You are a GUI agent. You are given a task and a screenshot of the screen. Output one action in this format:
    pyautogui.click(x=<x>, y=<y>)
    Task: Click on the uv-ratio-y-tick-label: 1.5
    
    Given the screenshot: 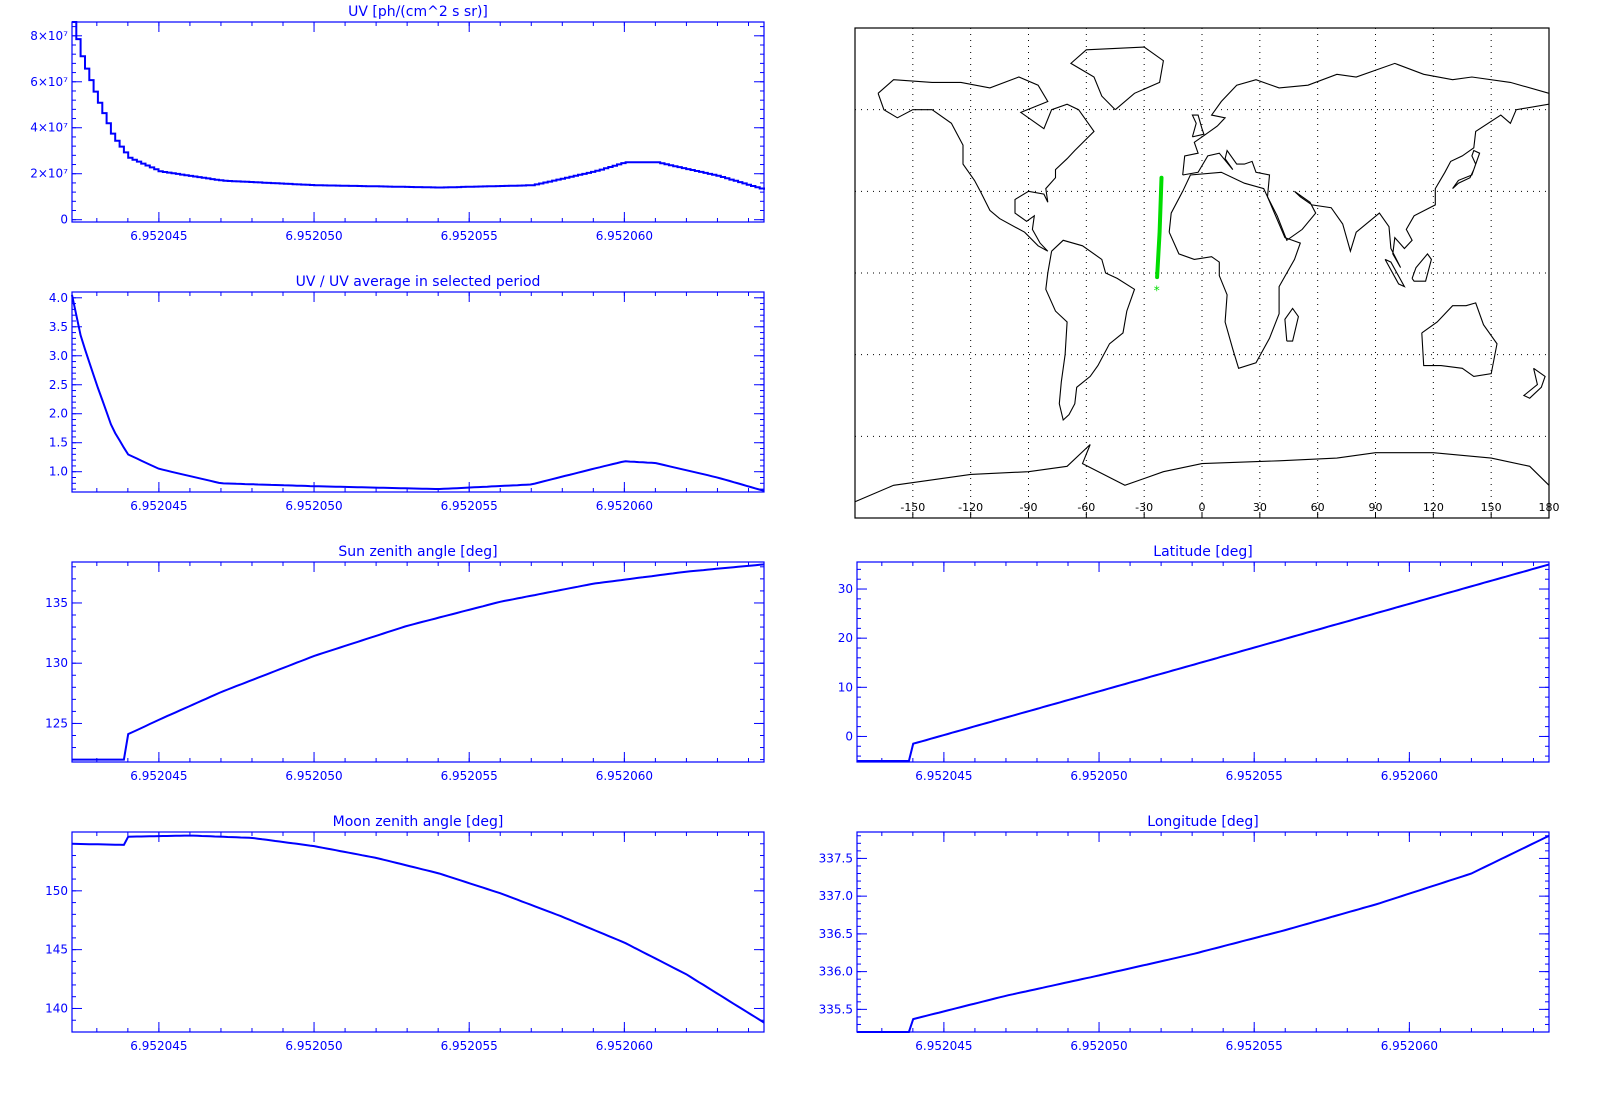 What is the action you would take?
    pyautogui.click(x=58, y=443)
    